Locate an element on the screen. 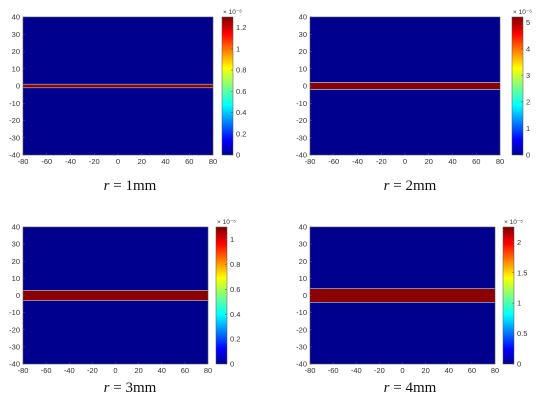 The height and width of the screenshot is (406, 550). colorbar-multiplier: × 10⁻⁵ is located at coordinates (226, 222).